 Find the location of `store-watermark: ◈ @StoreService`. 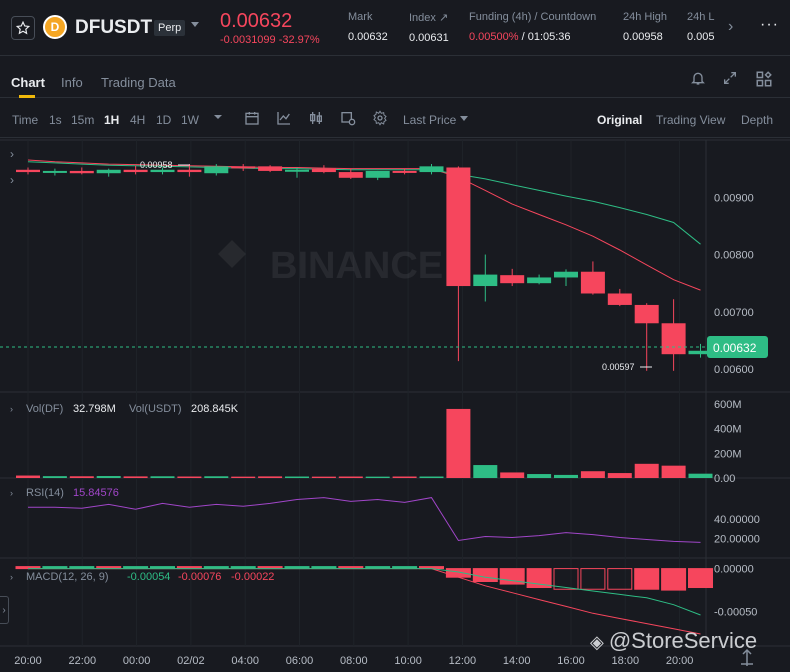

store-watermark: ◈ @StoreService is located at coordinates (674, 640).